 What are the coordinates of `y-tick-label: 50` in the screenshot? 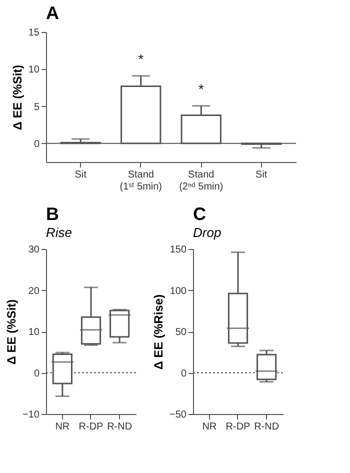 It's located at (181, 332).